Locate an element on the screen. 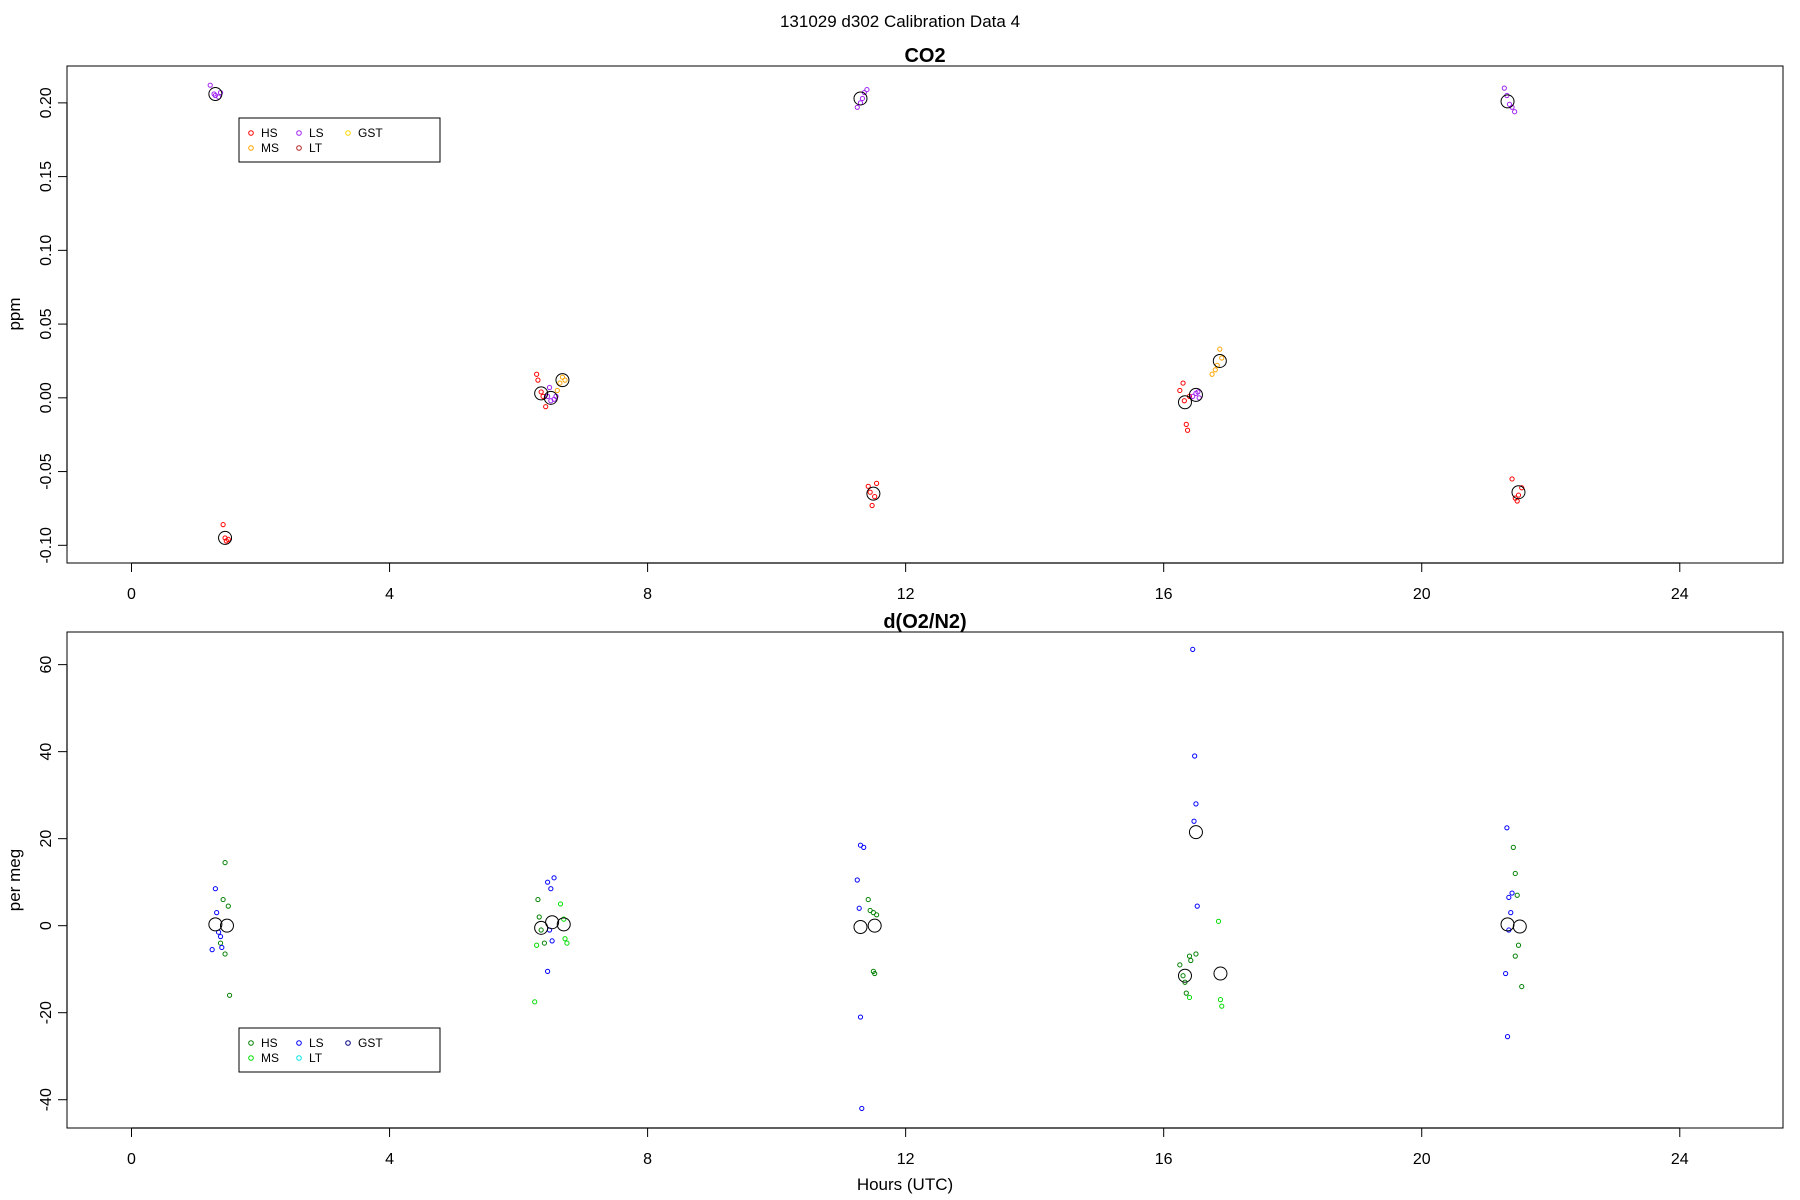 This screenshot has width=1800, height=1200. co2-y-tick-label: 0.05 is located at coordinates (46, 323).